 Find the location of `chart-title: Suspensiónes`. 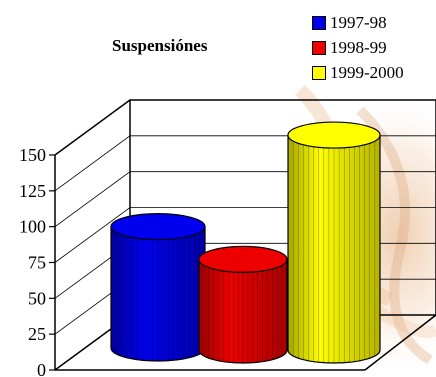

chart-title: Suspensiónes is located at coordinates (160, 45).